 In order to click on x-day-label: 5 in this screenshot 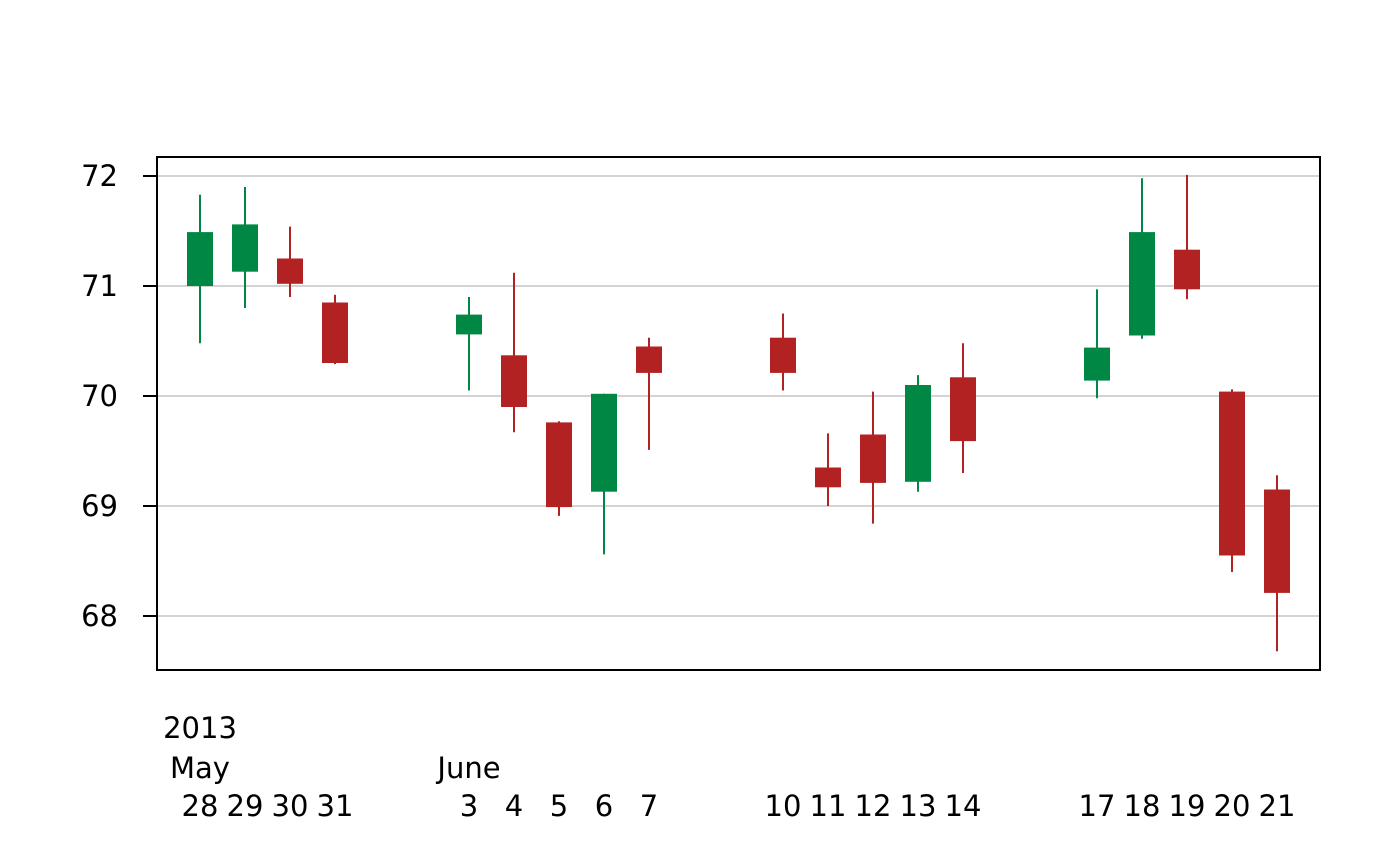, I will do `click(559, 806)`.